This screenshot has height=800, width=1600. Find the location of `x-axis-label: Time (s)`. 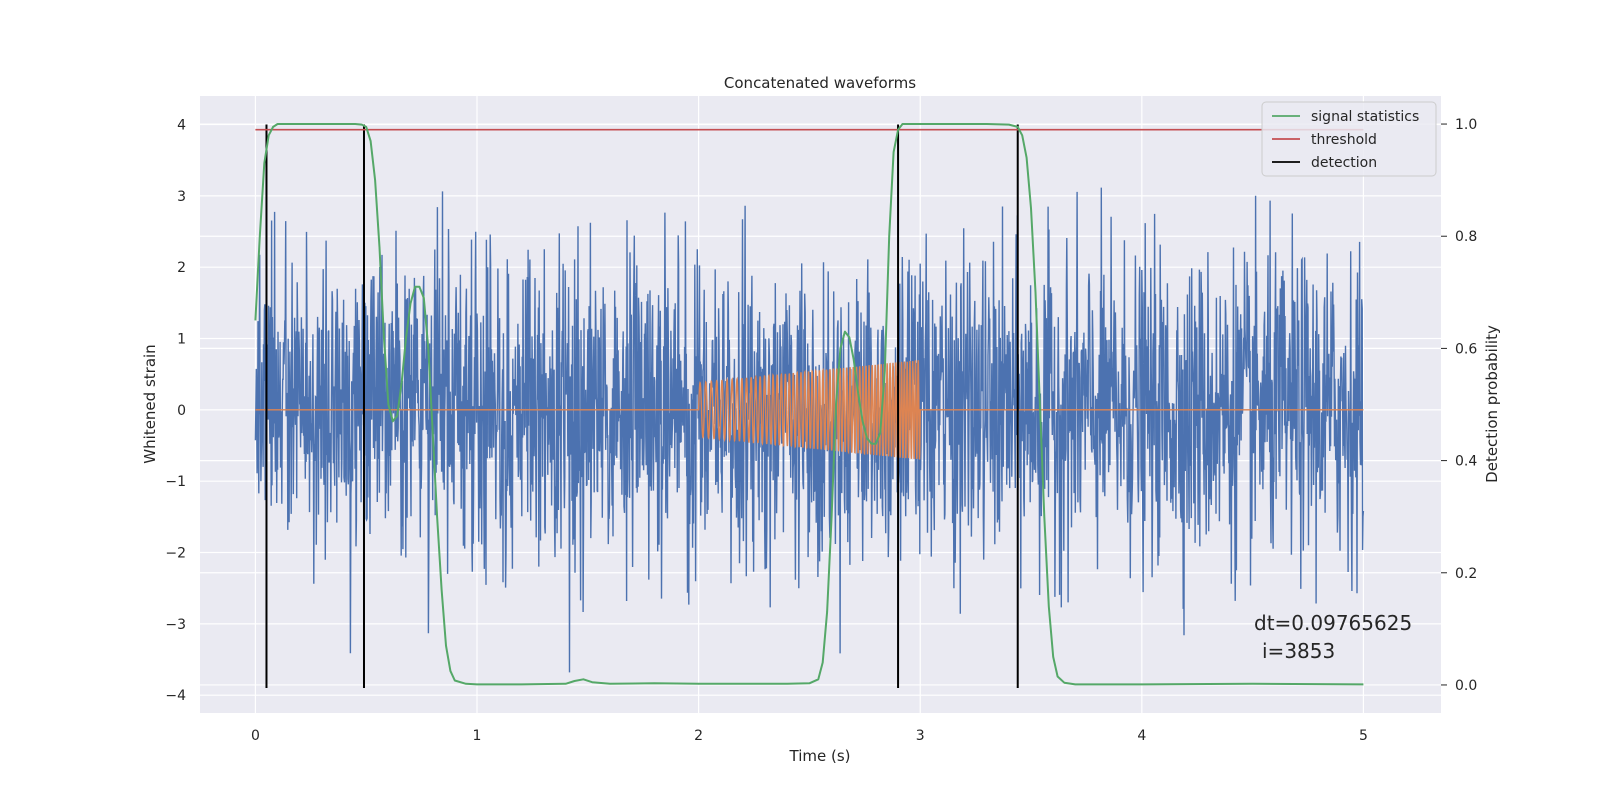

x-axis-label: Time (s) is located at coordinates (820, 756).